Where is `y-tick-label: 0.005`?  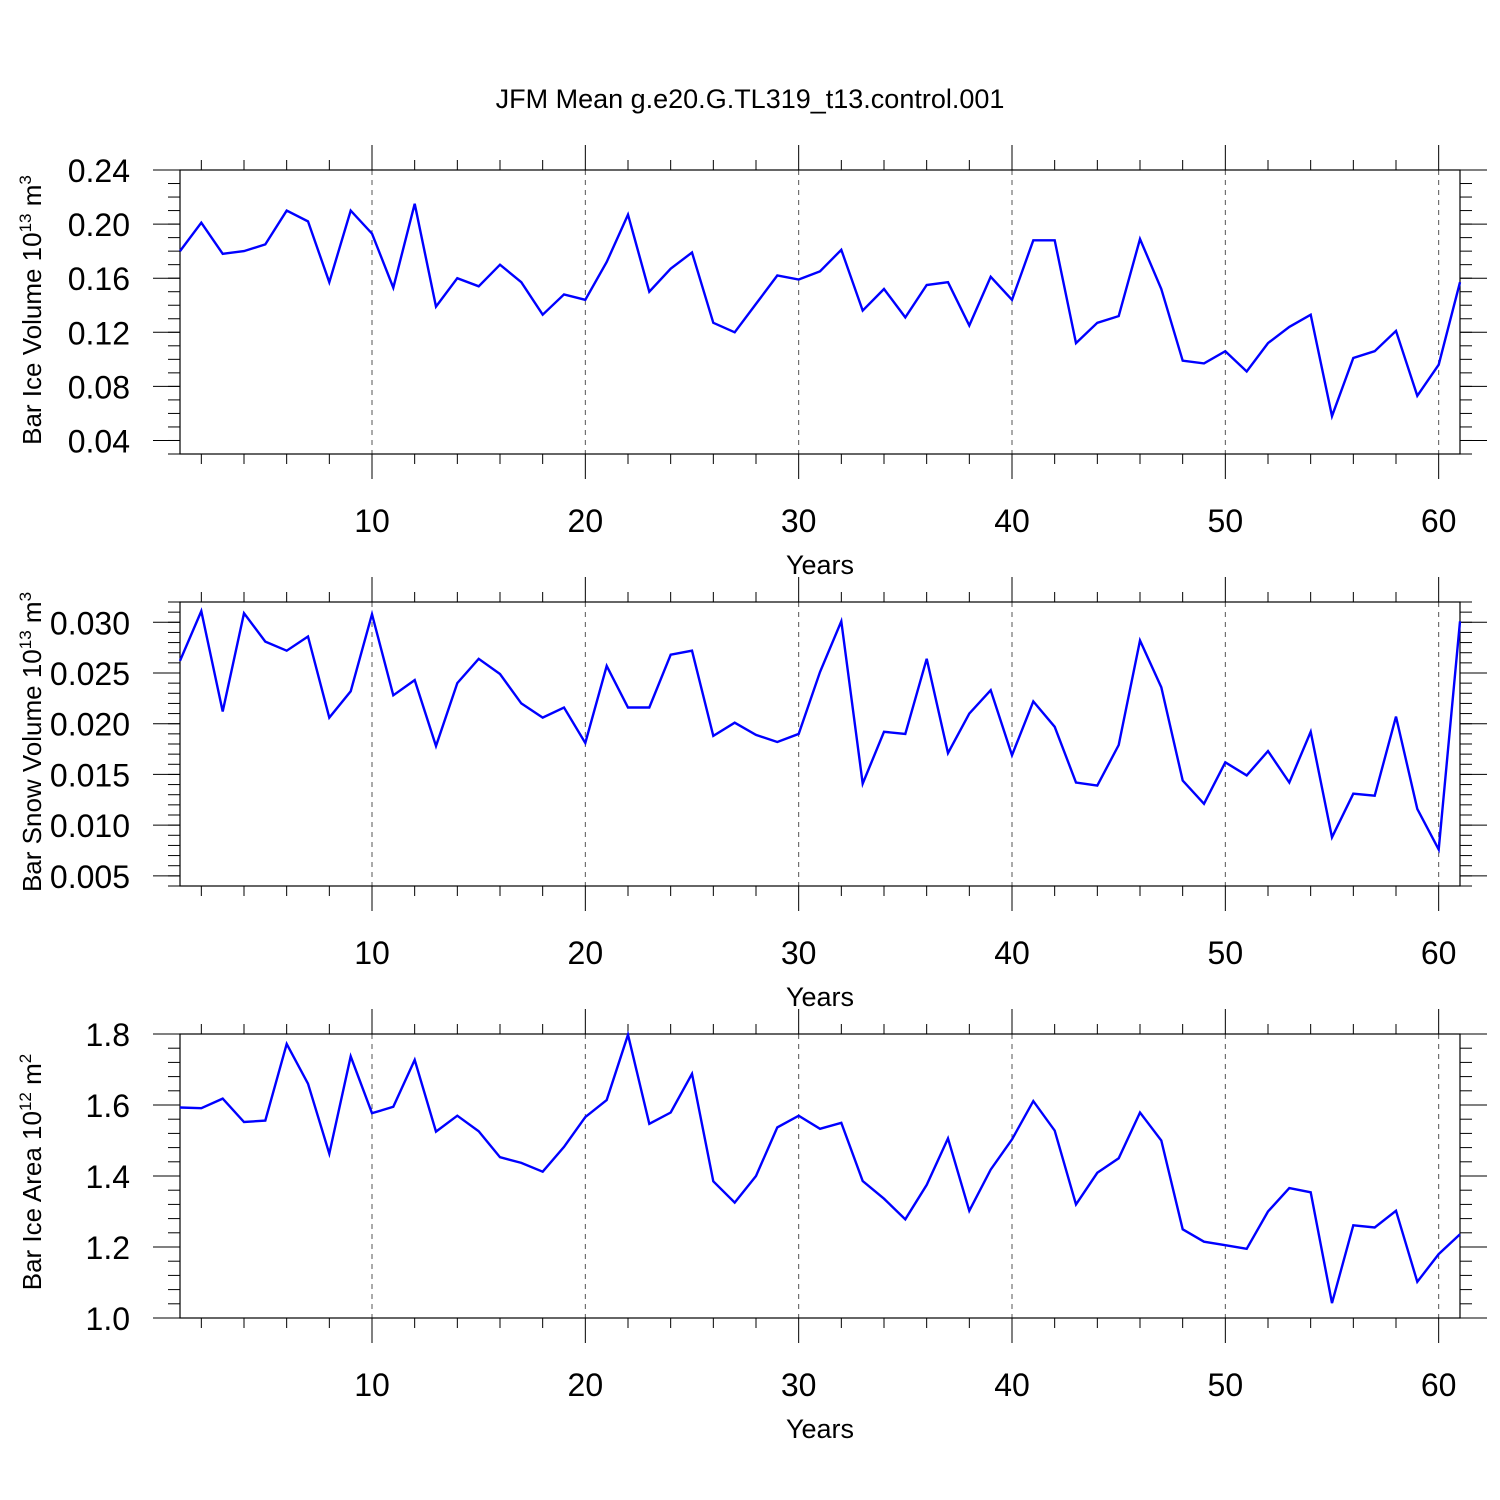 y-tick-label: 0.005 is located at coordinates (90, 877).